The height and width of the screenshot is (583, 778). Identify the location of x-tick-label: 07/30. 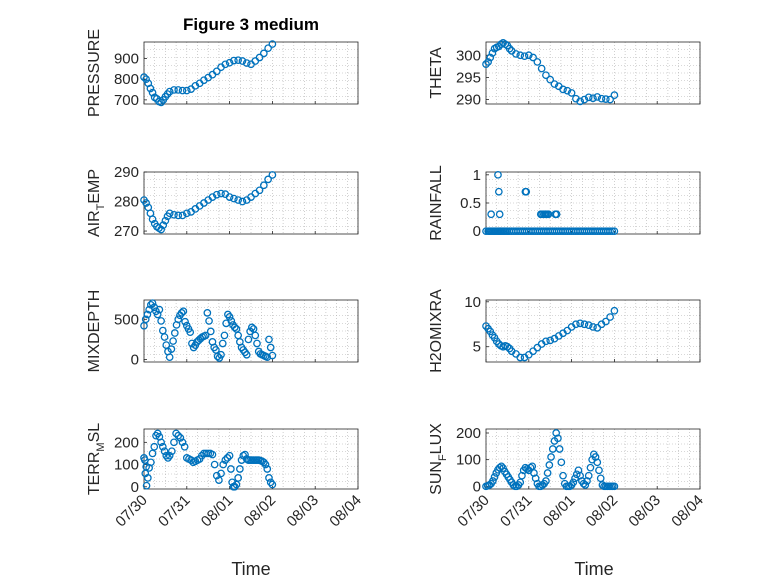
(473, 511).